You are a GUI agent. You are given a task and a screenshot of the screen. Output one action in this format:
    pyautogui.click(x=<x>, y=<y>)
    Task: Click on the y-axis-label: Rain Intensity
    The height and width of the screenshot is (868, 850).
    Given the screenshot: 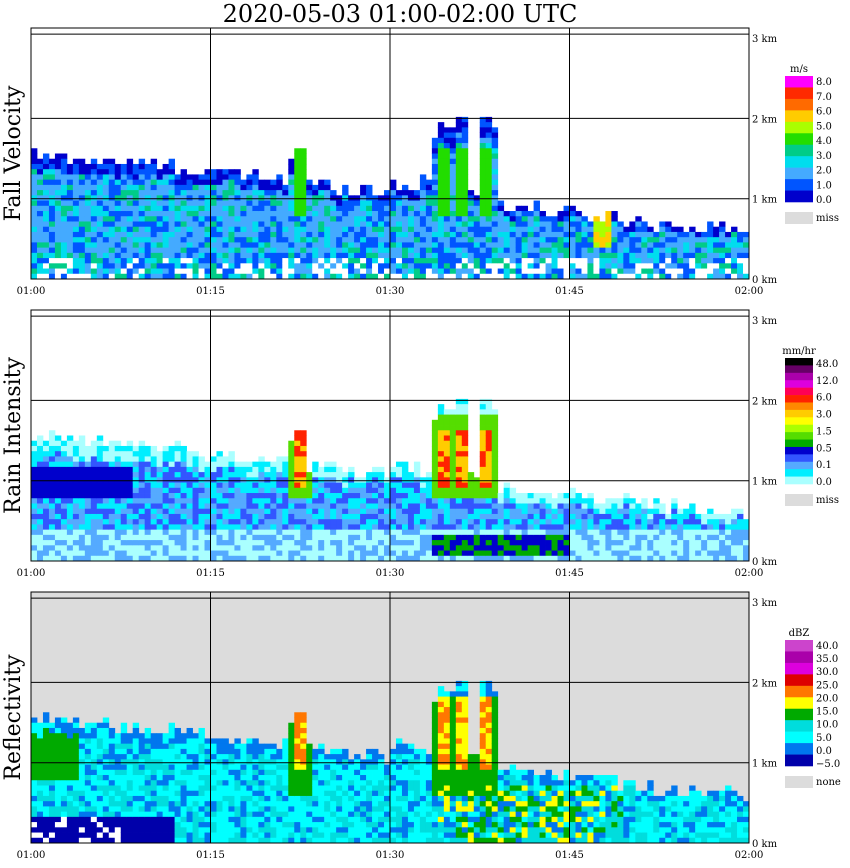 What is the action you would take?
    pyautogui.click(x=13, y=434)
    